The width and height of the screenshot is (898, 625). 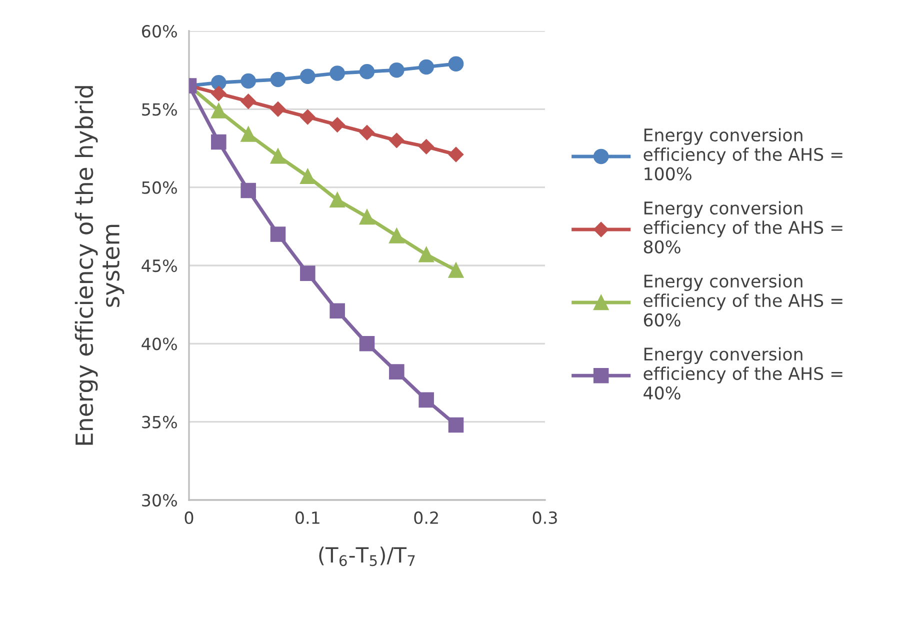 What do you see at coordinates (743, 373) in the screenshot?
I see `legend-label: Energy conversion efficiency of the AHS = 40%` at bounding box center [743, 373].